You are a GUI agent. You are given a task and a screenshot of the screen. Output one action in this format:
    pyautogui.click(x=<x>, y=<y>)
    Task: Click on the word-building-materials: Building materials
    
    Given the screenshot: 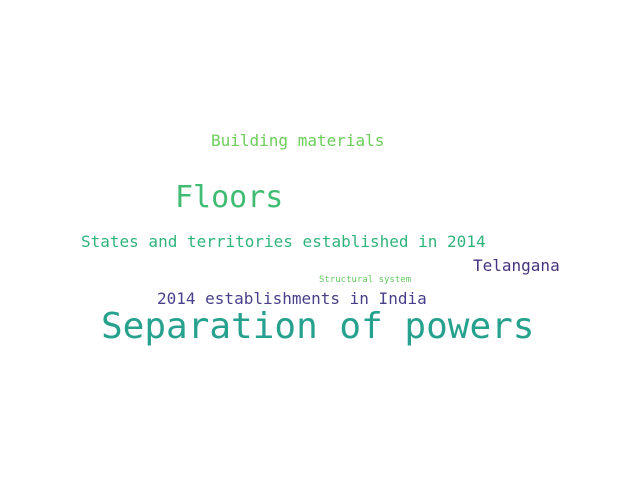 What is the action you would take?
    pyautogui.click(x=298, y=140)
    